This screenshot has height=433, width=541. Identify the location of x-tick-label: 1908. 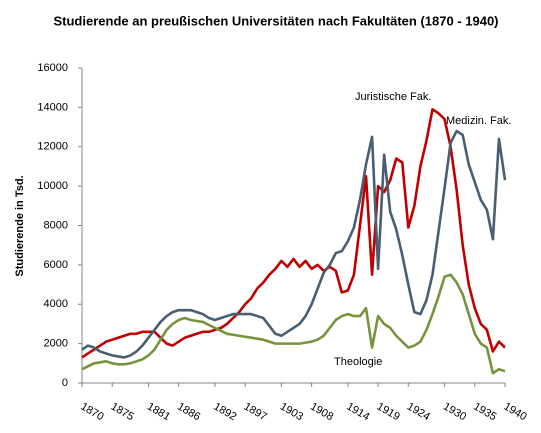
(321, 412).